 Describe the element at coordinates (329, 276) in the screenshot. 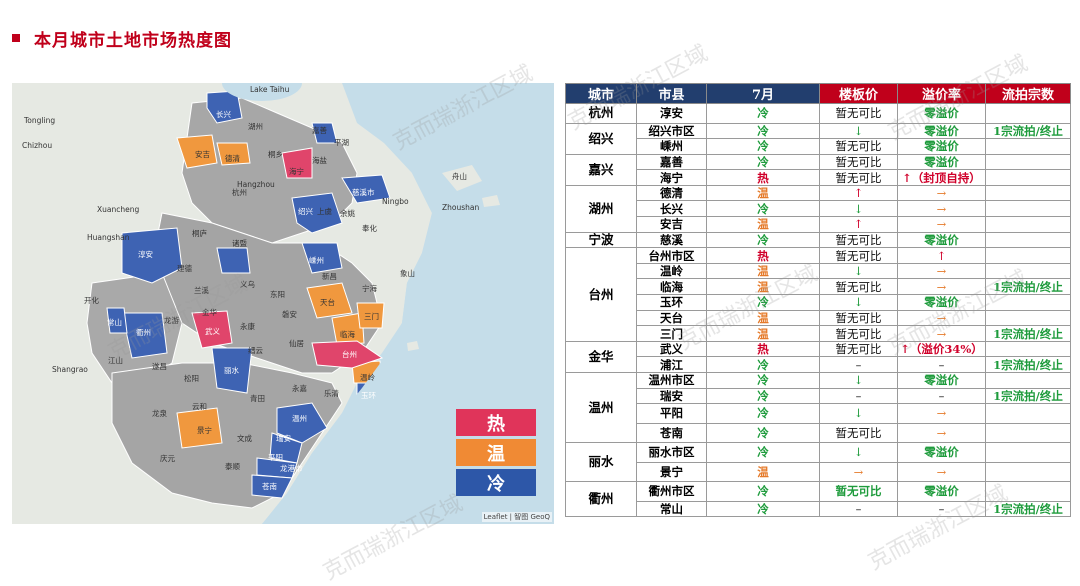

I see `map-label-xinchang: 新昌` at that location.